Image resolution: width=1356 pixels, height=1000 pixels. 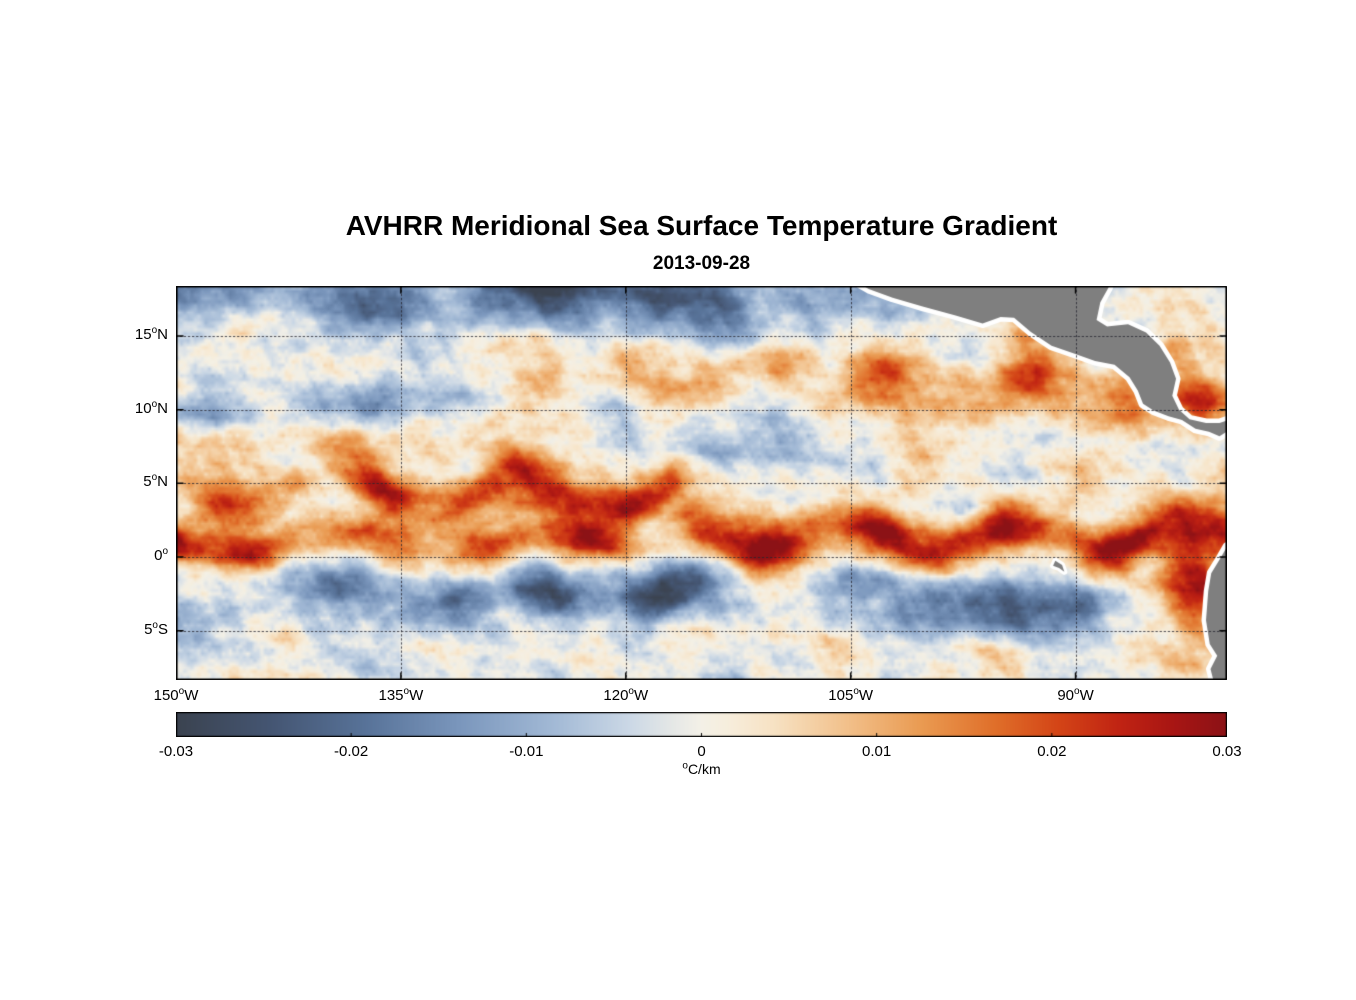 I want to click on x-tick-label-135w: 135oW, so click(x=401, y=695).